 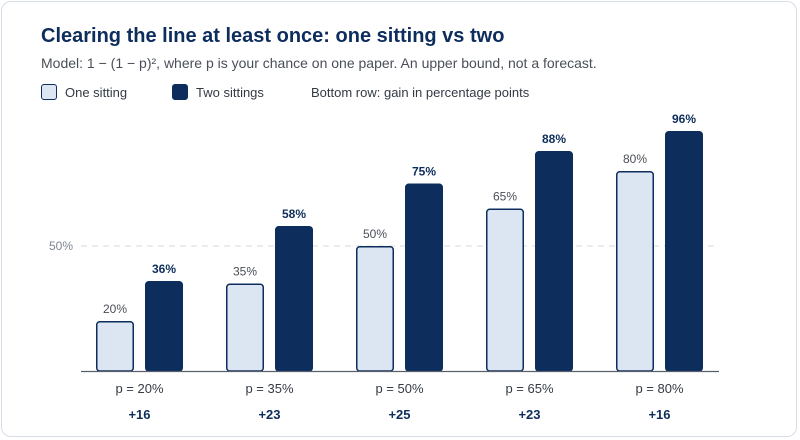 I want to click on legend-note-text: Bottom row: gain in percentage points, so click(x=420, y=92).